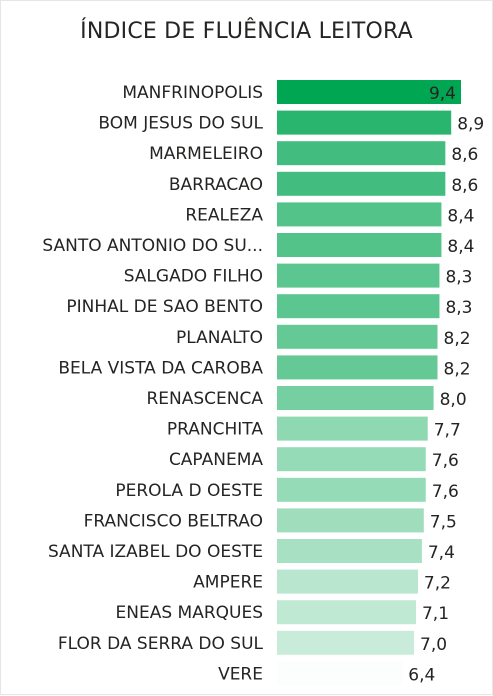  I want to click on category-label: MANFRINOPOLIS, so click(192, 93).